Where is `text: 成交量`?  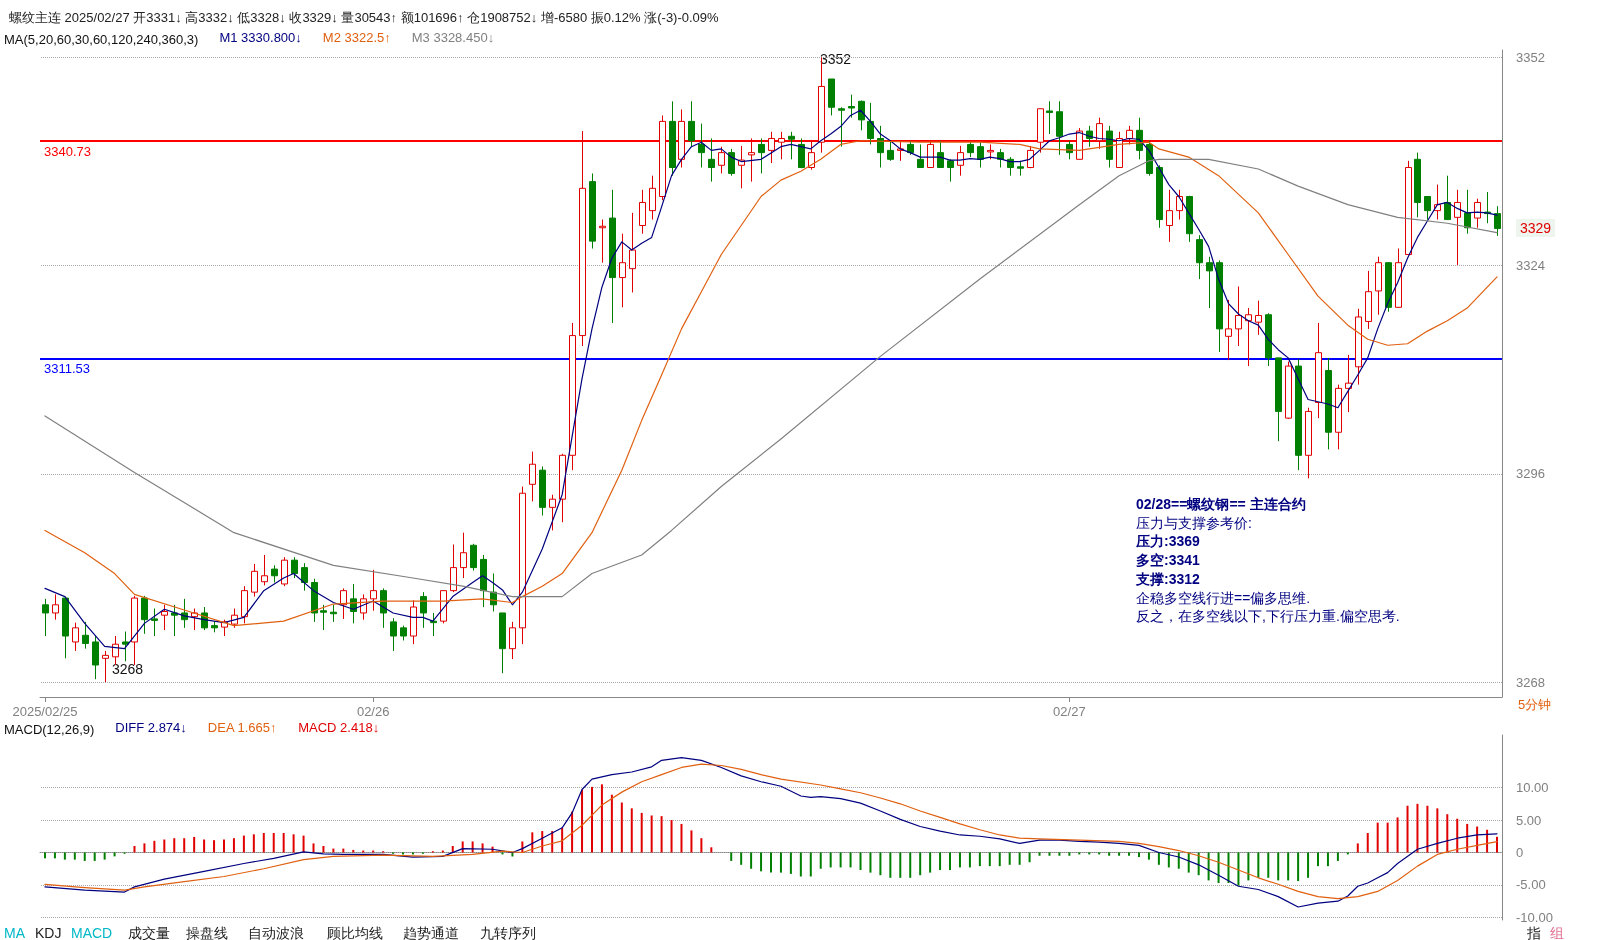
text: 成交量 is located at coordinates (149, 932).